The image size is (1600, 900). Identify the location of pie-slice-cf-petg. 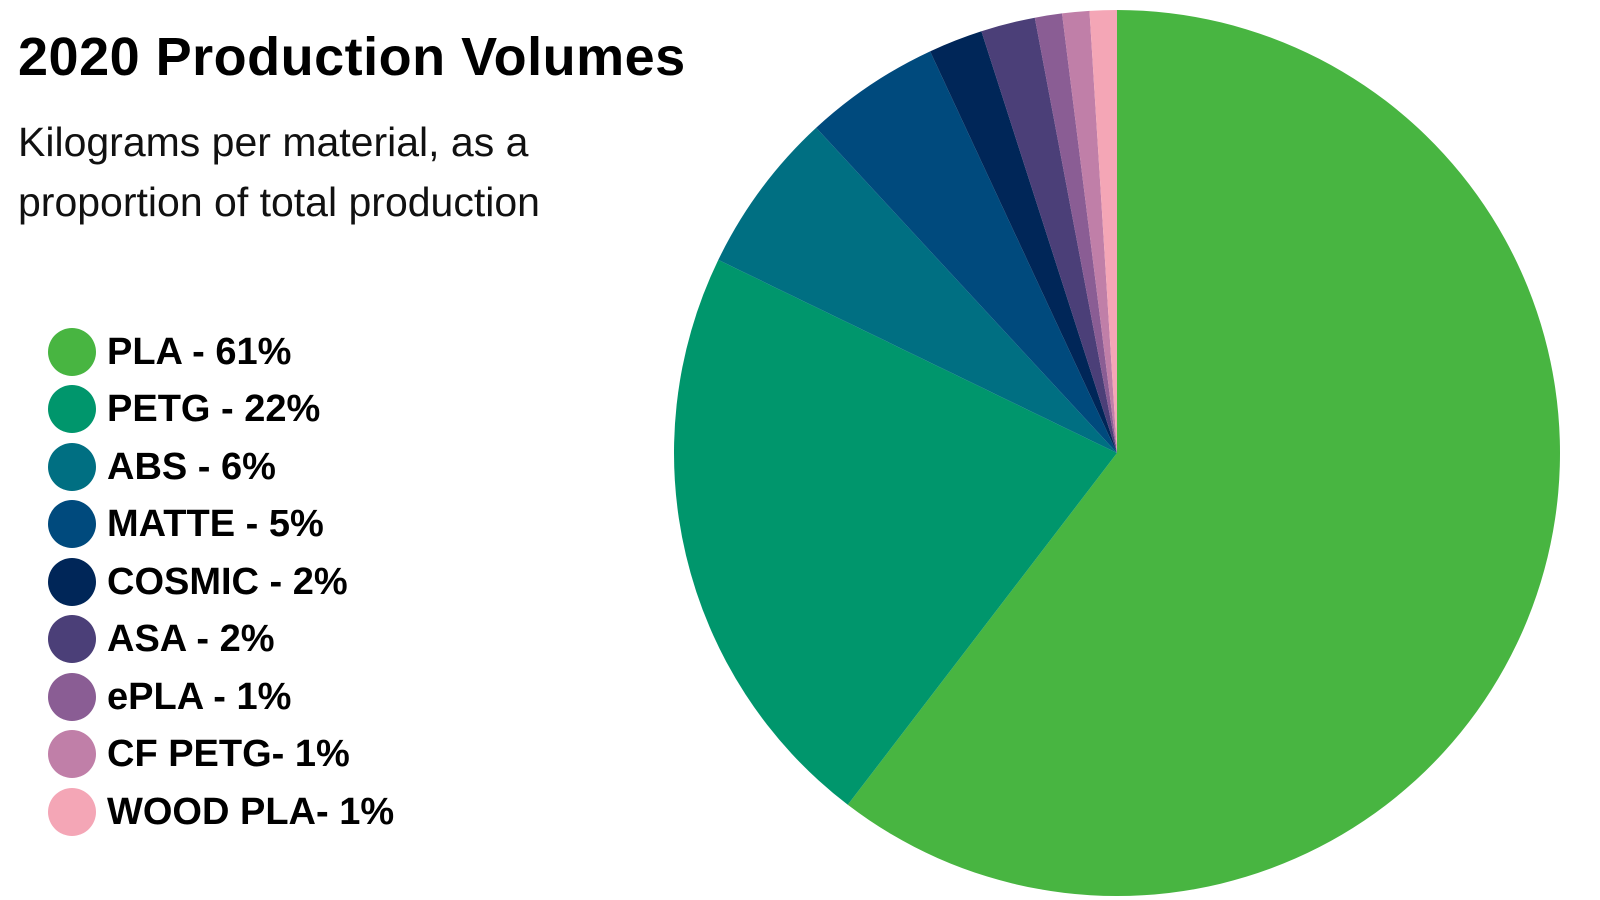
(1089, 232).